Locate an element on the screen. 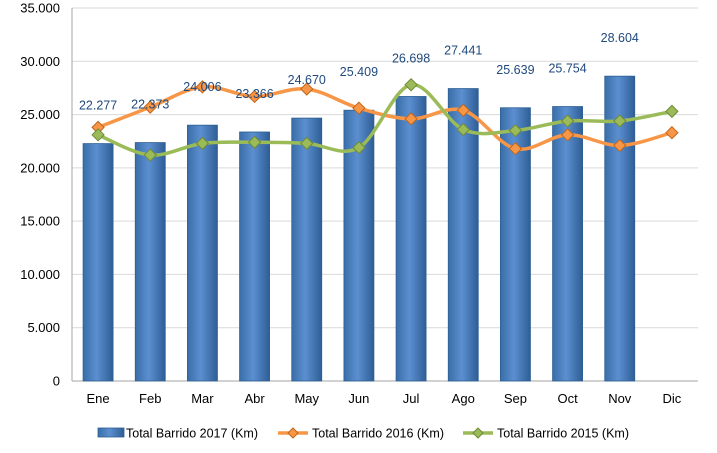 The image size is (717, 453). data-label: 25.754 is located at coordinates (567, 69).